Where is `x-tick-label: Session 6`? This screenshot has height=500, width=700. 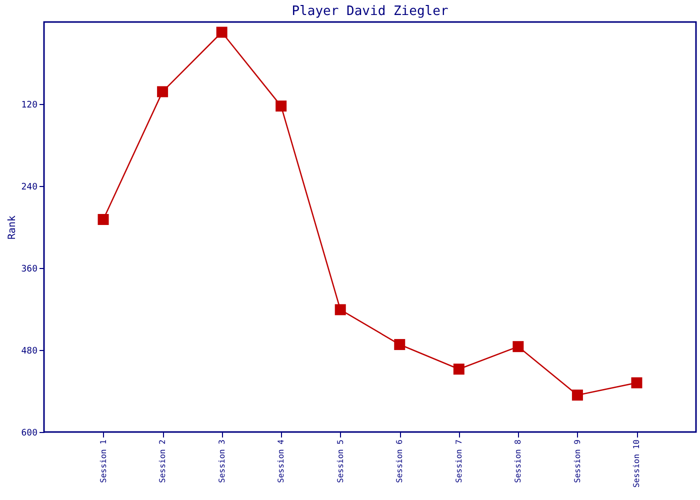 x-tick-label: Session 6 is located at coordinates (399, 461).